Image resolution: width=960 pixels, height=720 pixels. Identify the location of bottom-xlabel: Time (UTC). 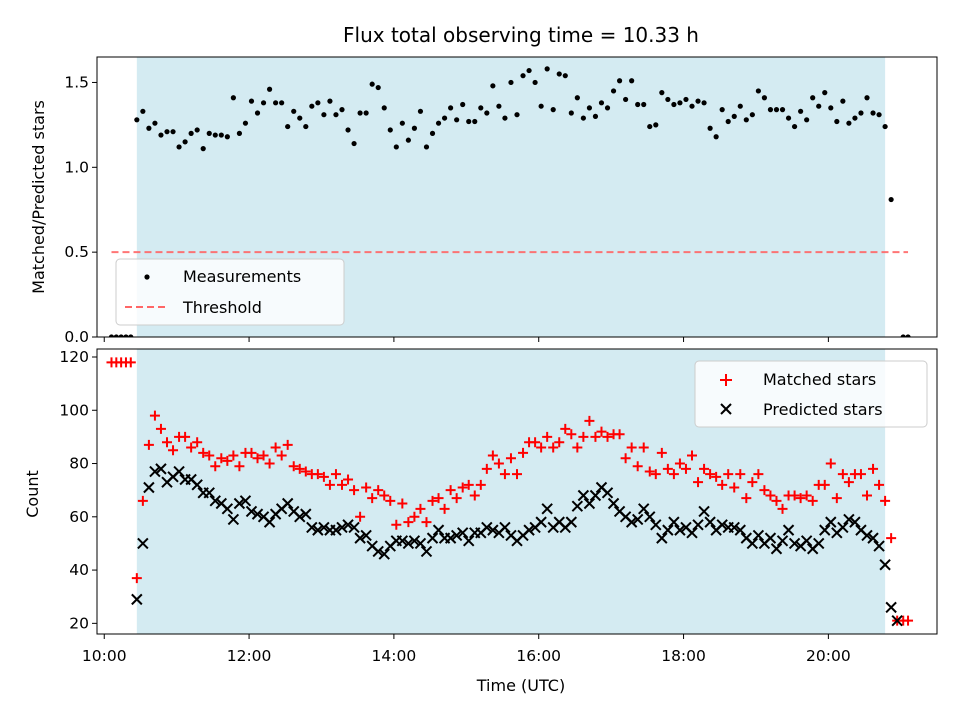
(520, 685).